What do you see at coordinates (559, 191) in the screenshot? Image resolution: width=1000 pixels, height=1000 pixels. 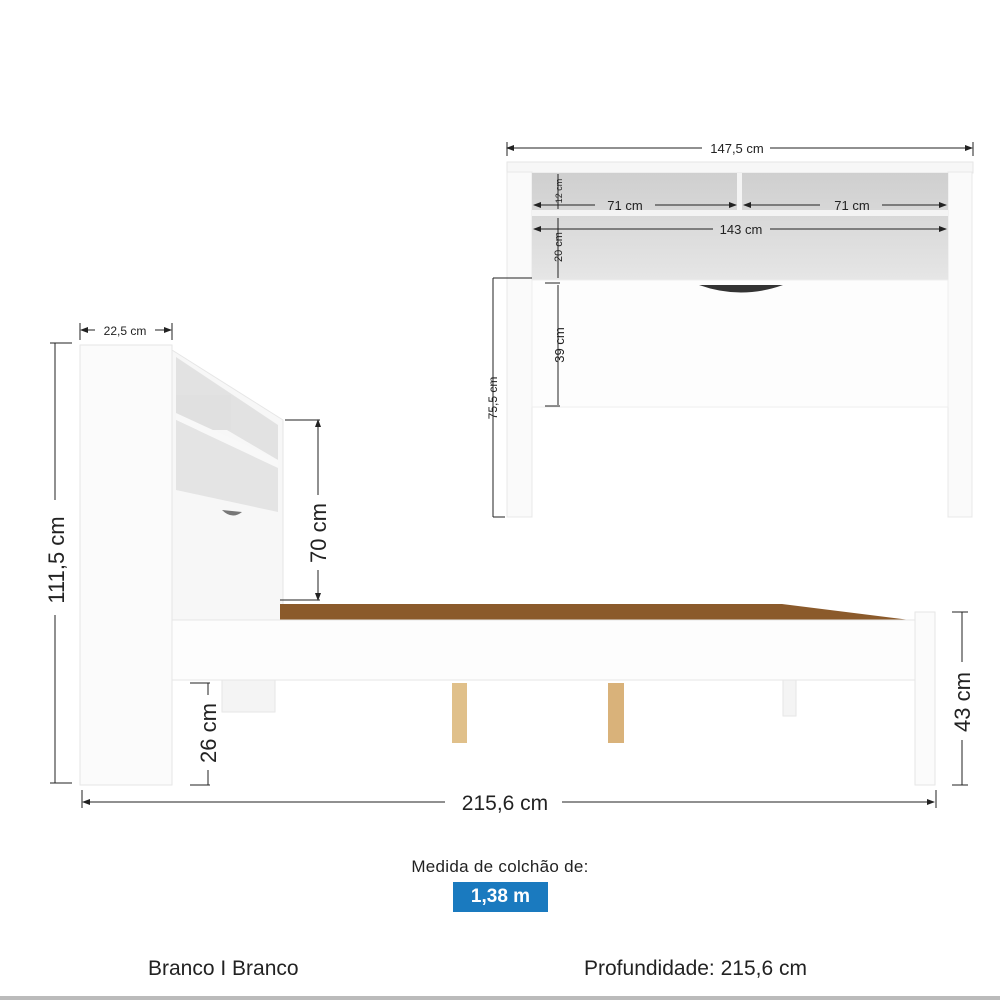 I see `dim-niche-height: 12 cm` at bounding box center [559, 191].